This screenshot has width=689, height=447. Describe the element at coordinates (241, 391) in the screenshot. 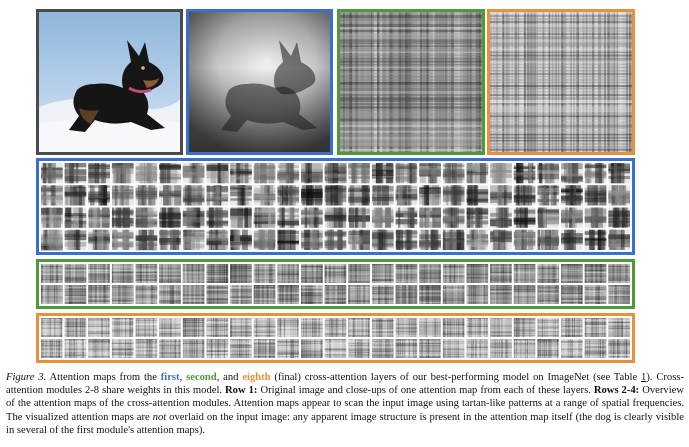

I see `row1-label: Row 1:` at that location.